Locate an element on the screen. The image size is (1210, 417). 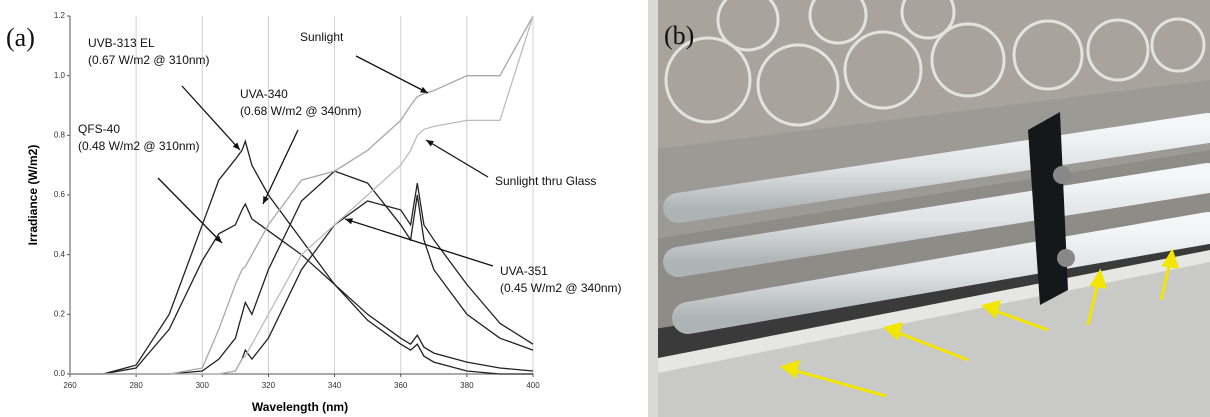
panel-label: (a) is located at coordinates (20, 37).